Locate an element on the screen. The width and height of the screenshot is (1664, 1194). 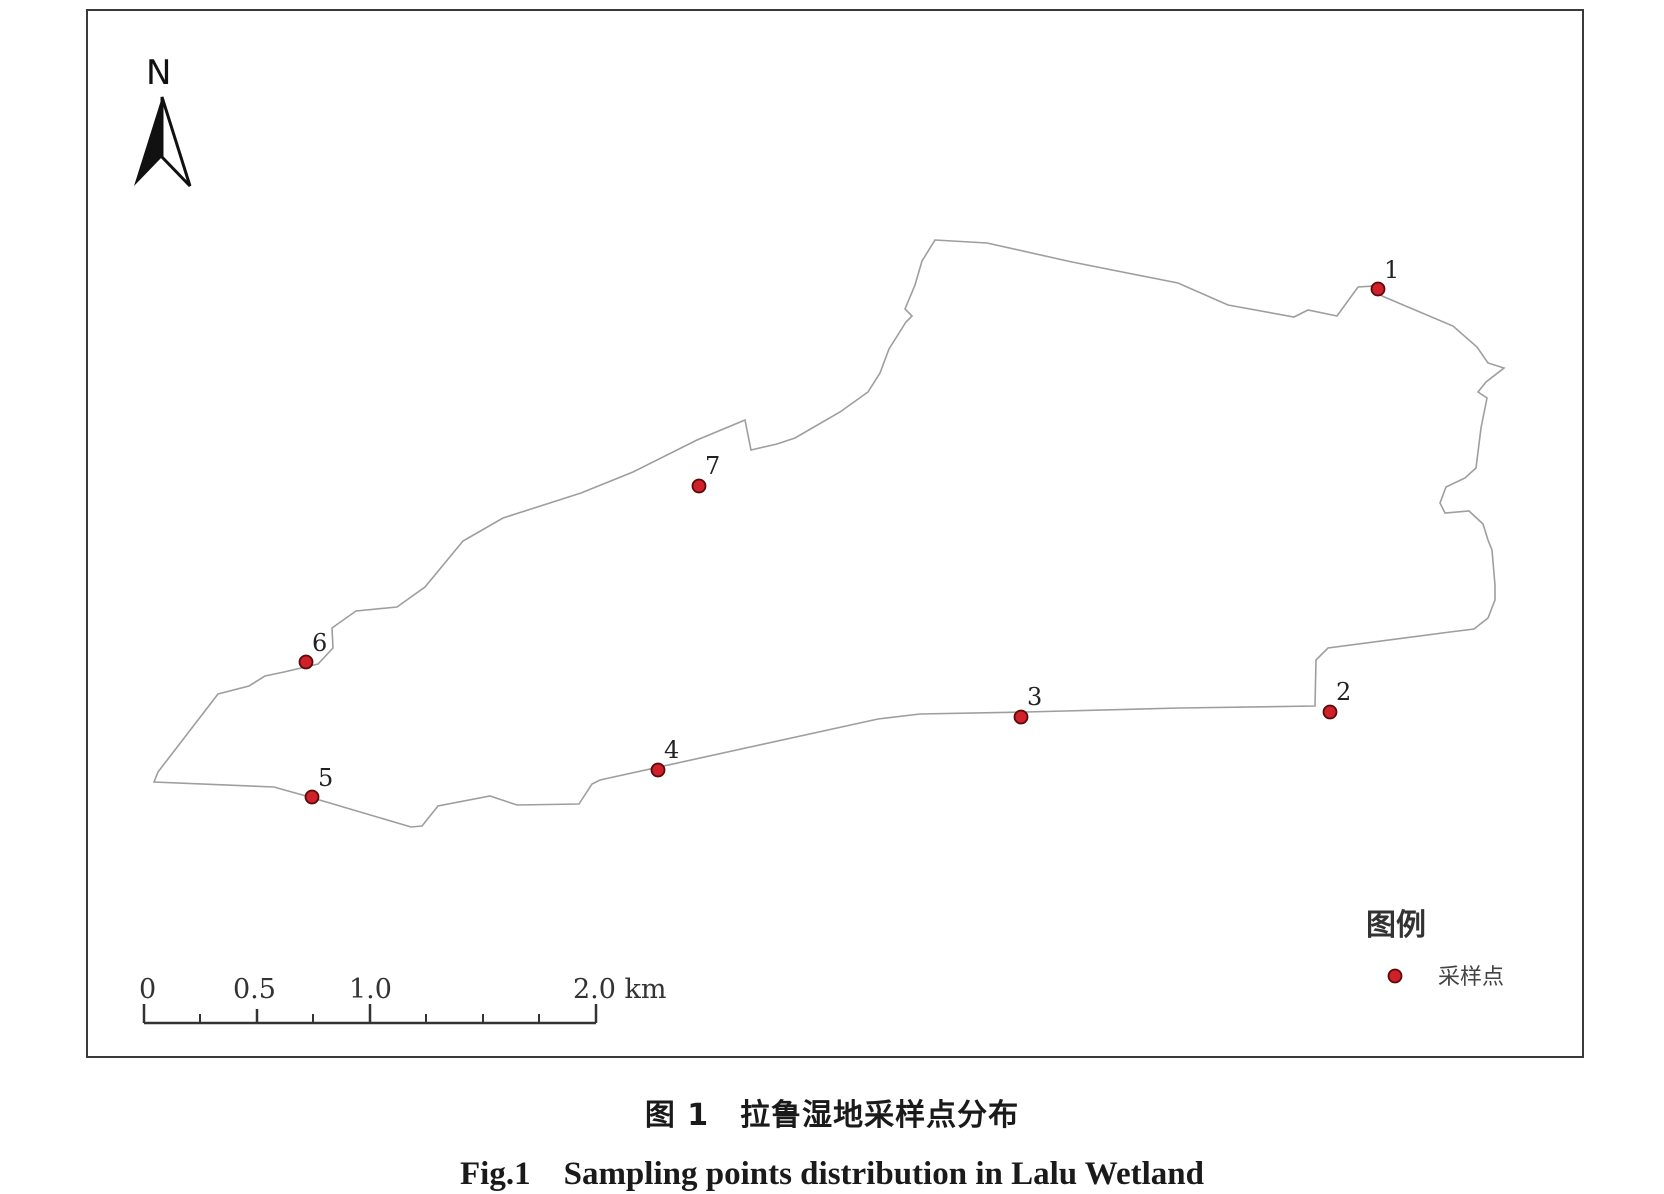
north-arrow-right-half is located at coordinates (176, 142).